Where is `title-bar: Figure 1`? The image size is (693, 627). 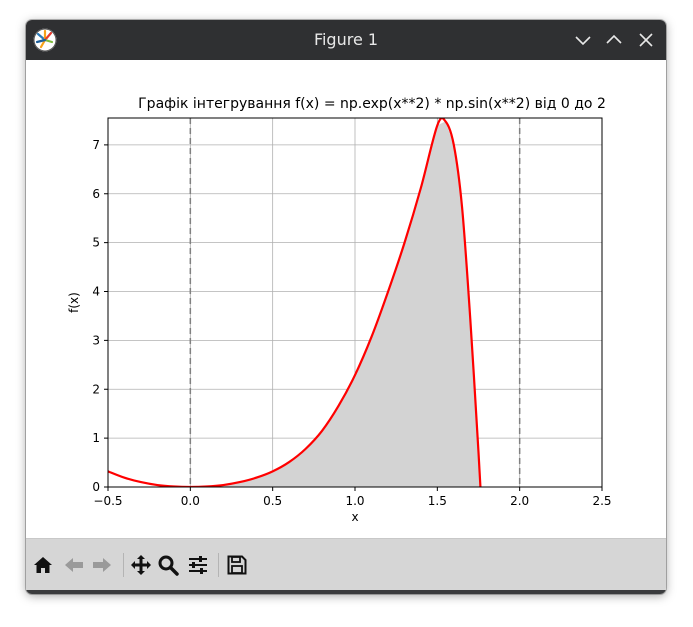 title-bar: Figure 1 is located at coordinates (346, 40).